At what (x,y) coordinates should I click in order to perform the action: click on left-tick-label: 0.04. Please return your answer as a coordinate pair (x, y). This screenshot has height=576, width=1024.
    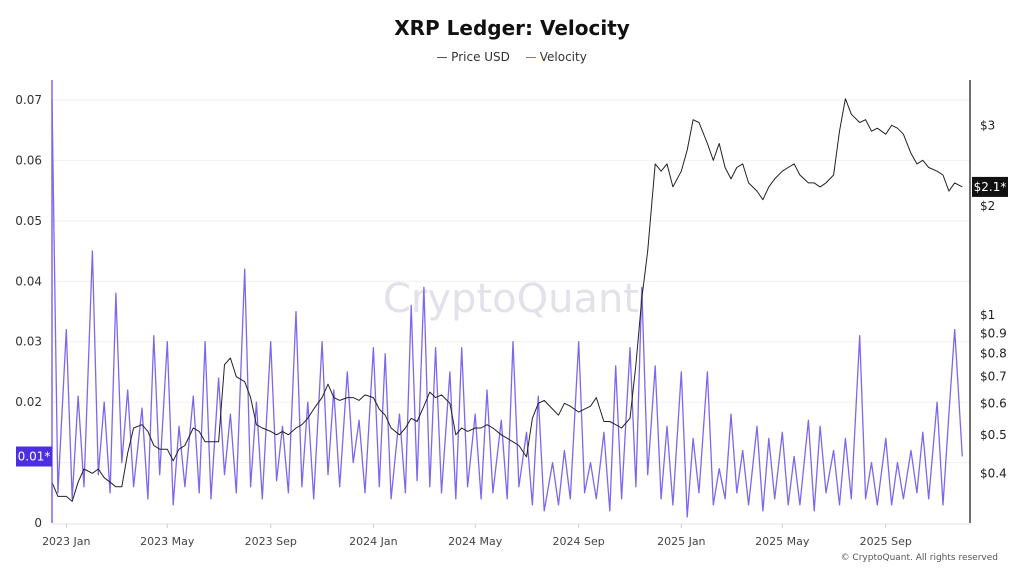
    Looking at the image, I should click on (28, 281).